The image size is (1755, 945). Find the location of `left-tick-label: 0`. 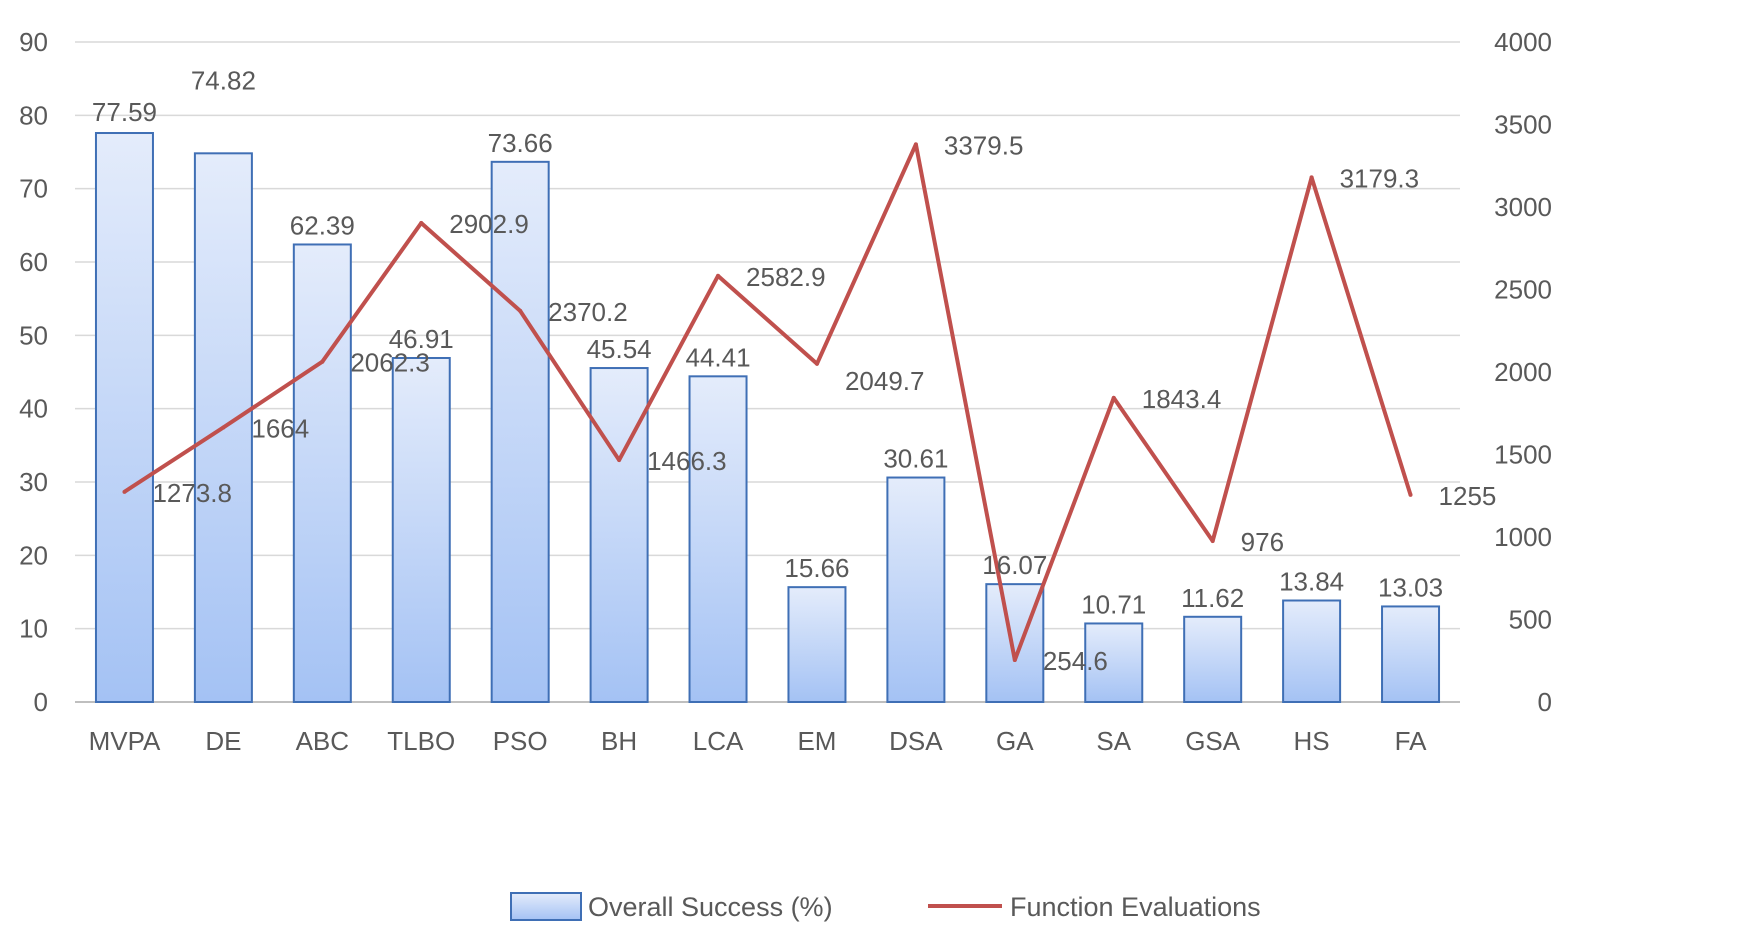

left-tick-label: 0 is located at coordinates (41, 702).